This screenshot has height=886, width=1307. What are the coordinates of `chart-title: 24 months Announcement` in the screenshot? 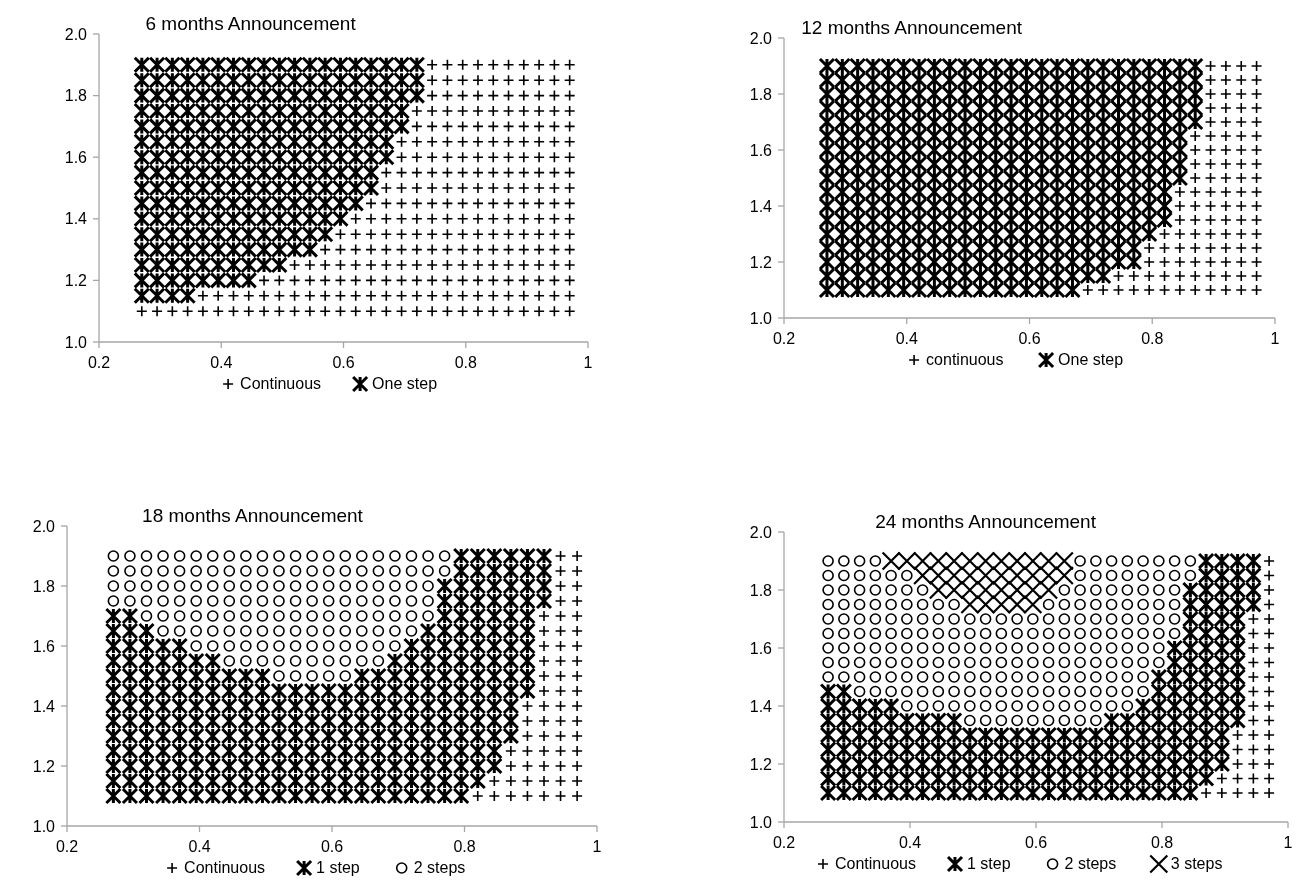 It's located at (986, 521).